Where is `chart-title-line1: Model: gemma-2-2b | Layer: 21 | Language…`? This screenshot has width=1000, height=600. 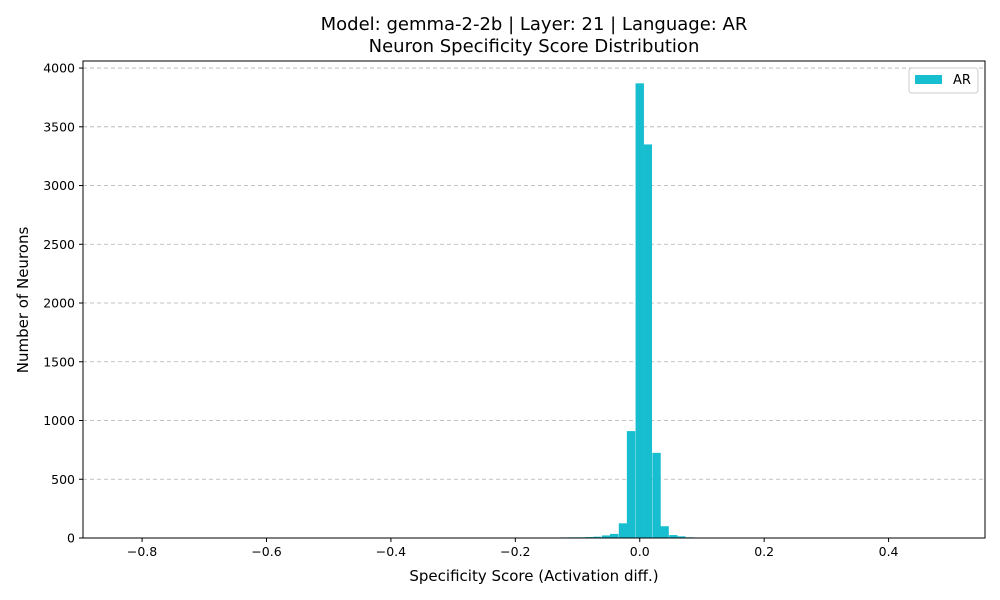
chart-title-line1: Model: gemma-2-2b | Layer: 21 | Language… is located at coordinates (534, 24).